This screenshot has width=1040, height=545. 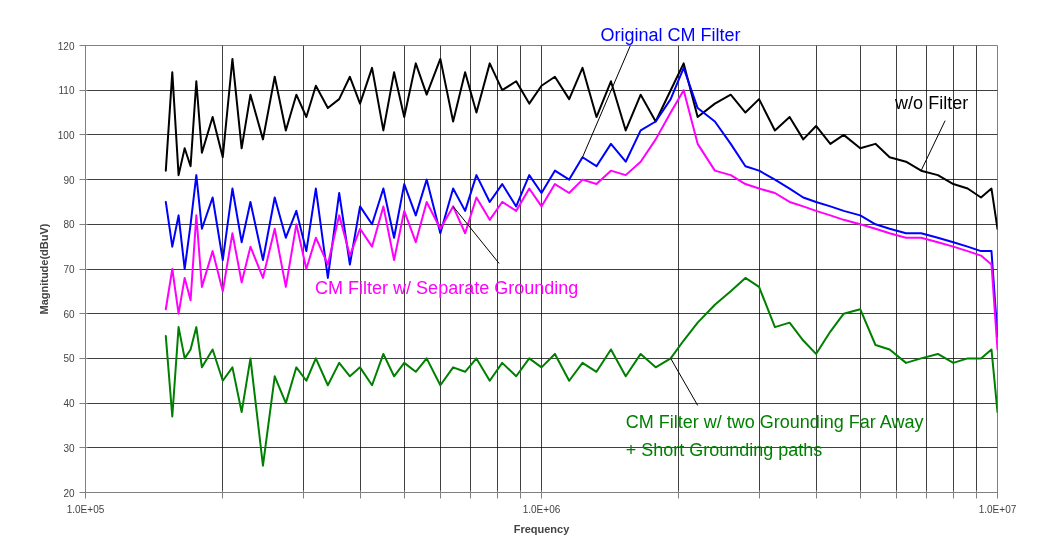 I want to click on y-tick-label: 60, so click(x=69, y=314).